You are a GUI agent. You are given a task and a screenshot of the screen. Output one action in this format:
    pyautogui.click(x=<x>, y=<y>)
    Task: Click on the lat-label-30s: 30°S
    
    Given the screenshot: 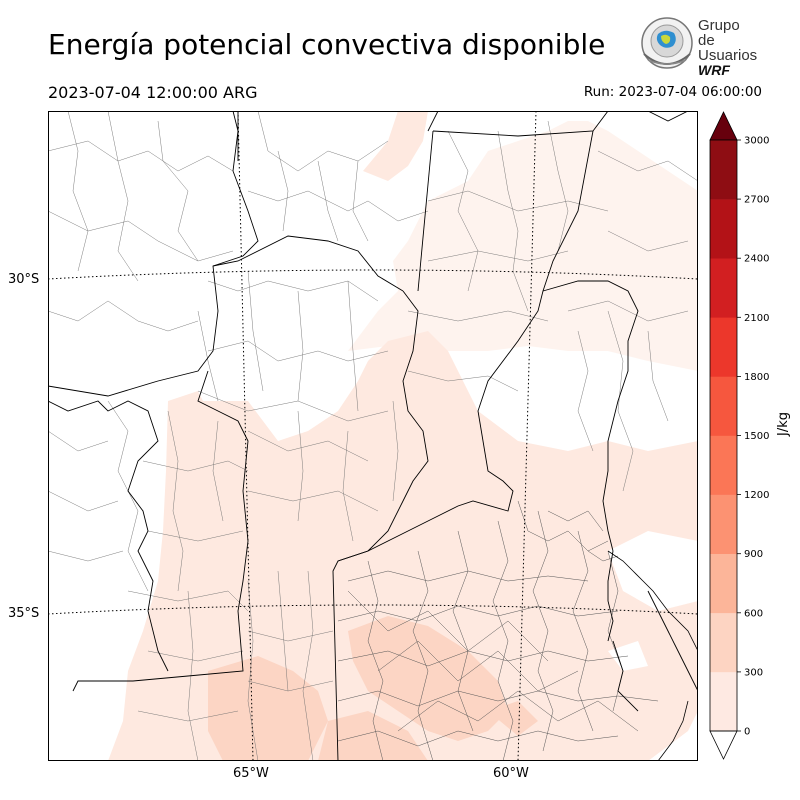 What is the action you would take?
    pyautogui.click(x=24, y=279)
    